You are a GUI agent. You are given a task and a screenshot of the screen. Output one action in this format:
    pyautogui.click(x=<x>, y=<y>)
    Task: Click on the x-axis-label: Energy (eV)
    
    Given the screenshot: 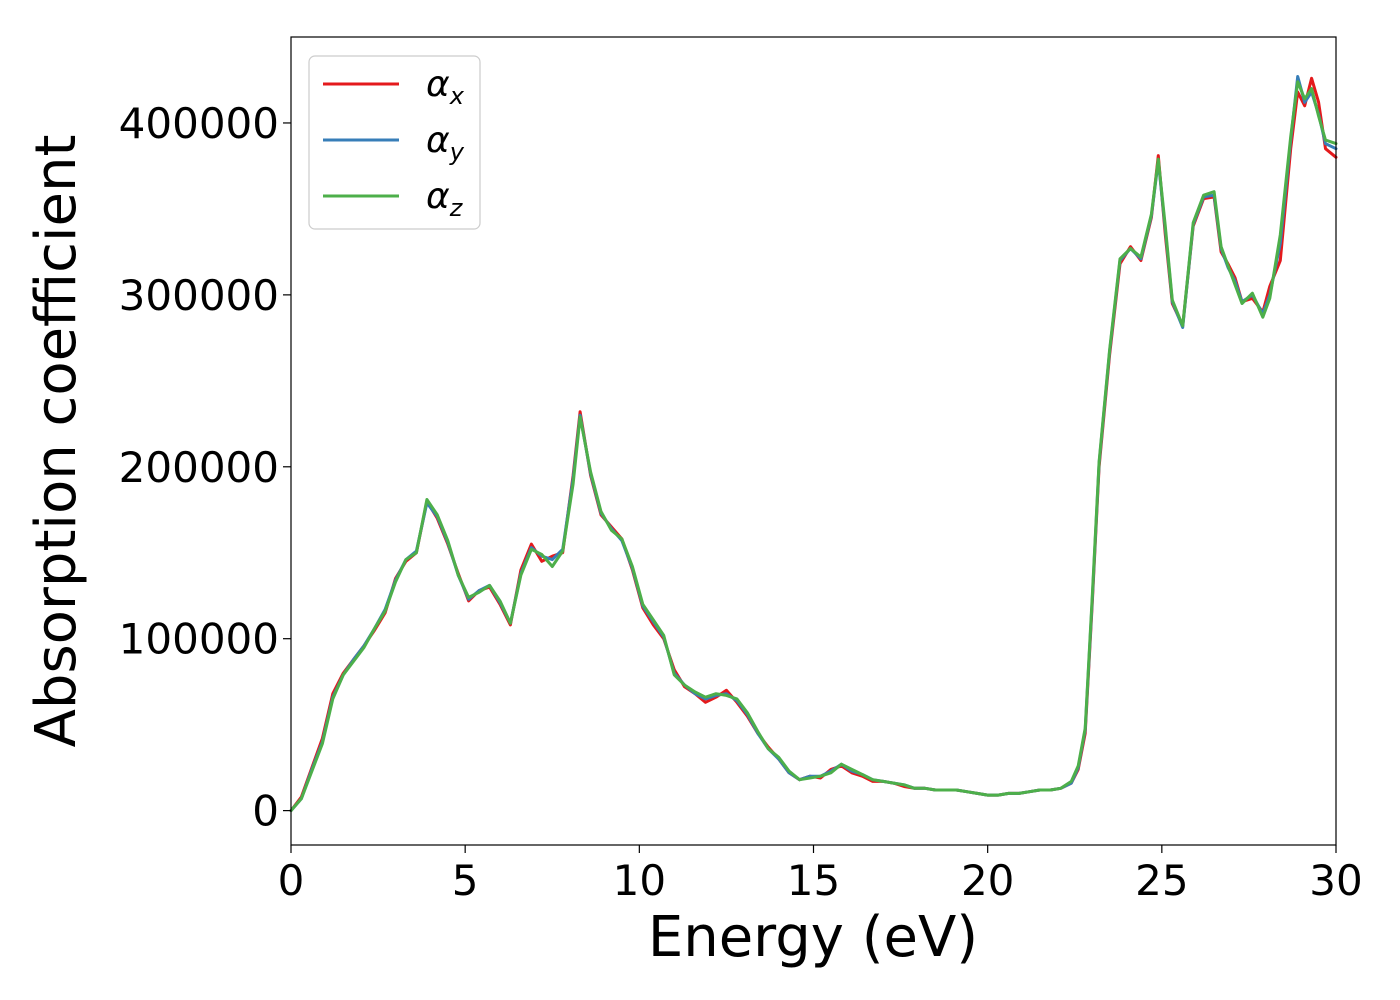 What is the action you would take?
    pyautogui.click(x=813, y=937)
    